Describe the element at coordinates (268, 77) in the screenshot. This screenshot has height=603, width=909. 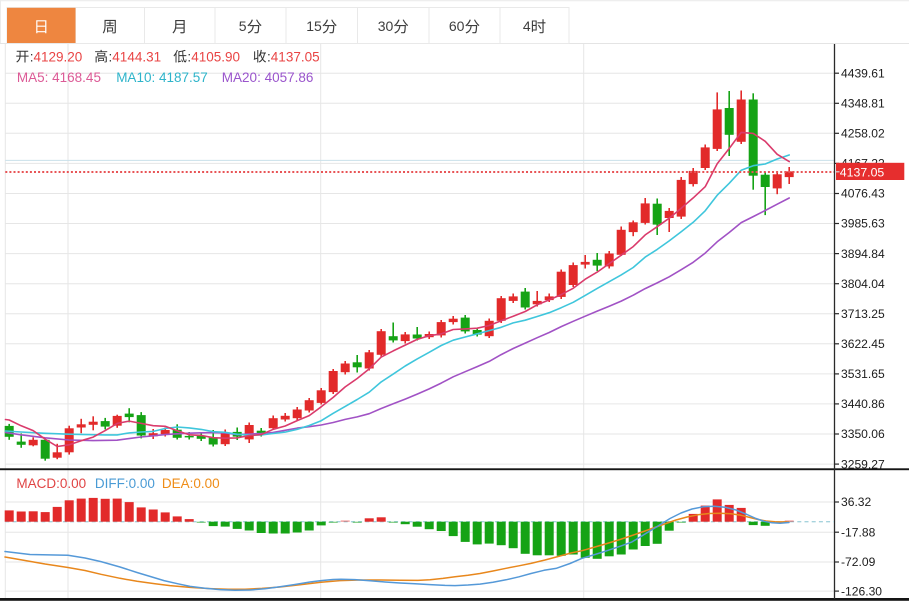
I see `svg-text: MA20: 4057.86` at that location.